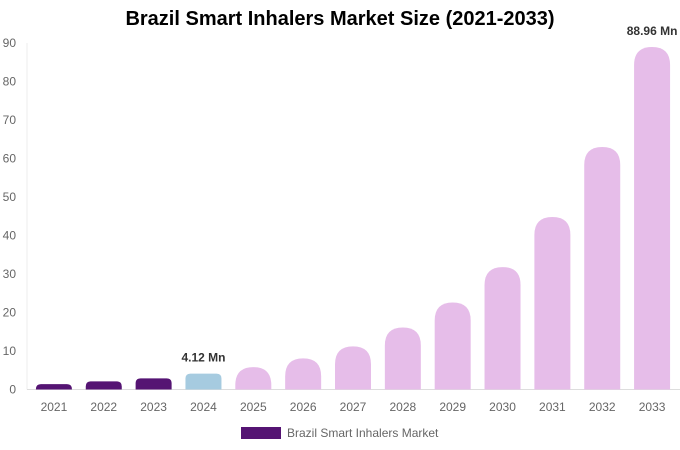  Describe the element at coordinates (10, 313) in the screenshot. I see `y-tick-label: 20` at that location.